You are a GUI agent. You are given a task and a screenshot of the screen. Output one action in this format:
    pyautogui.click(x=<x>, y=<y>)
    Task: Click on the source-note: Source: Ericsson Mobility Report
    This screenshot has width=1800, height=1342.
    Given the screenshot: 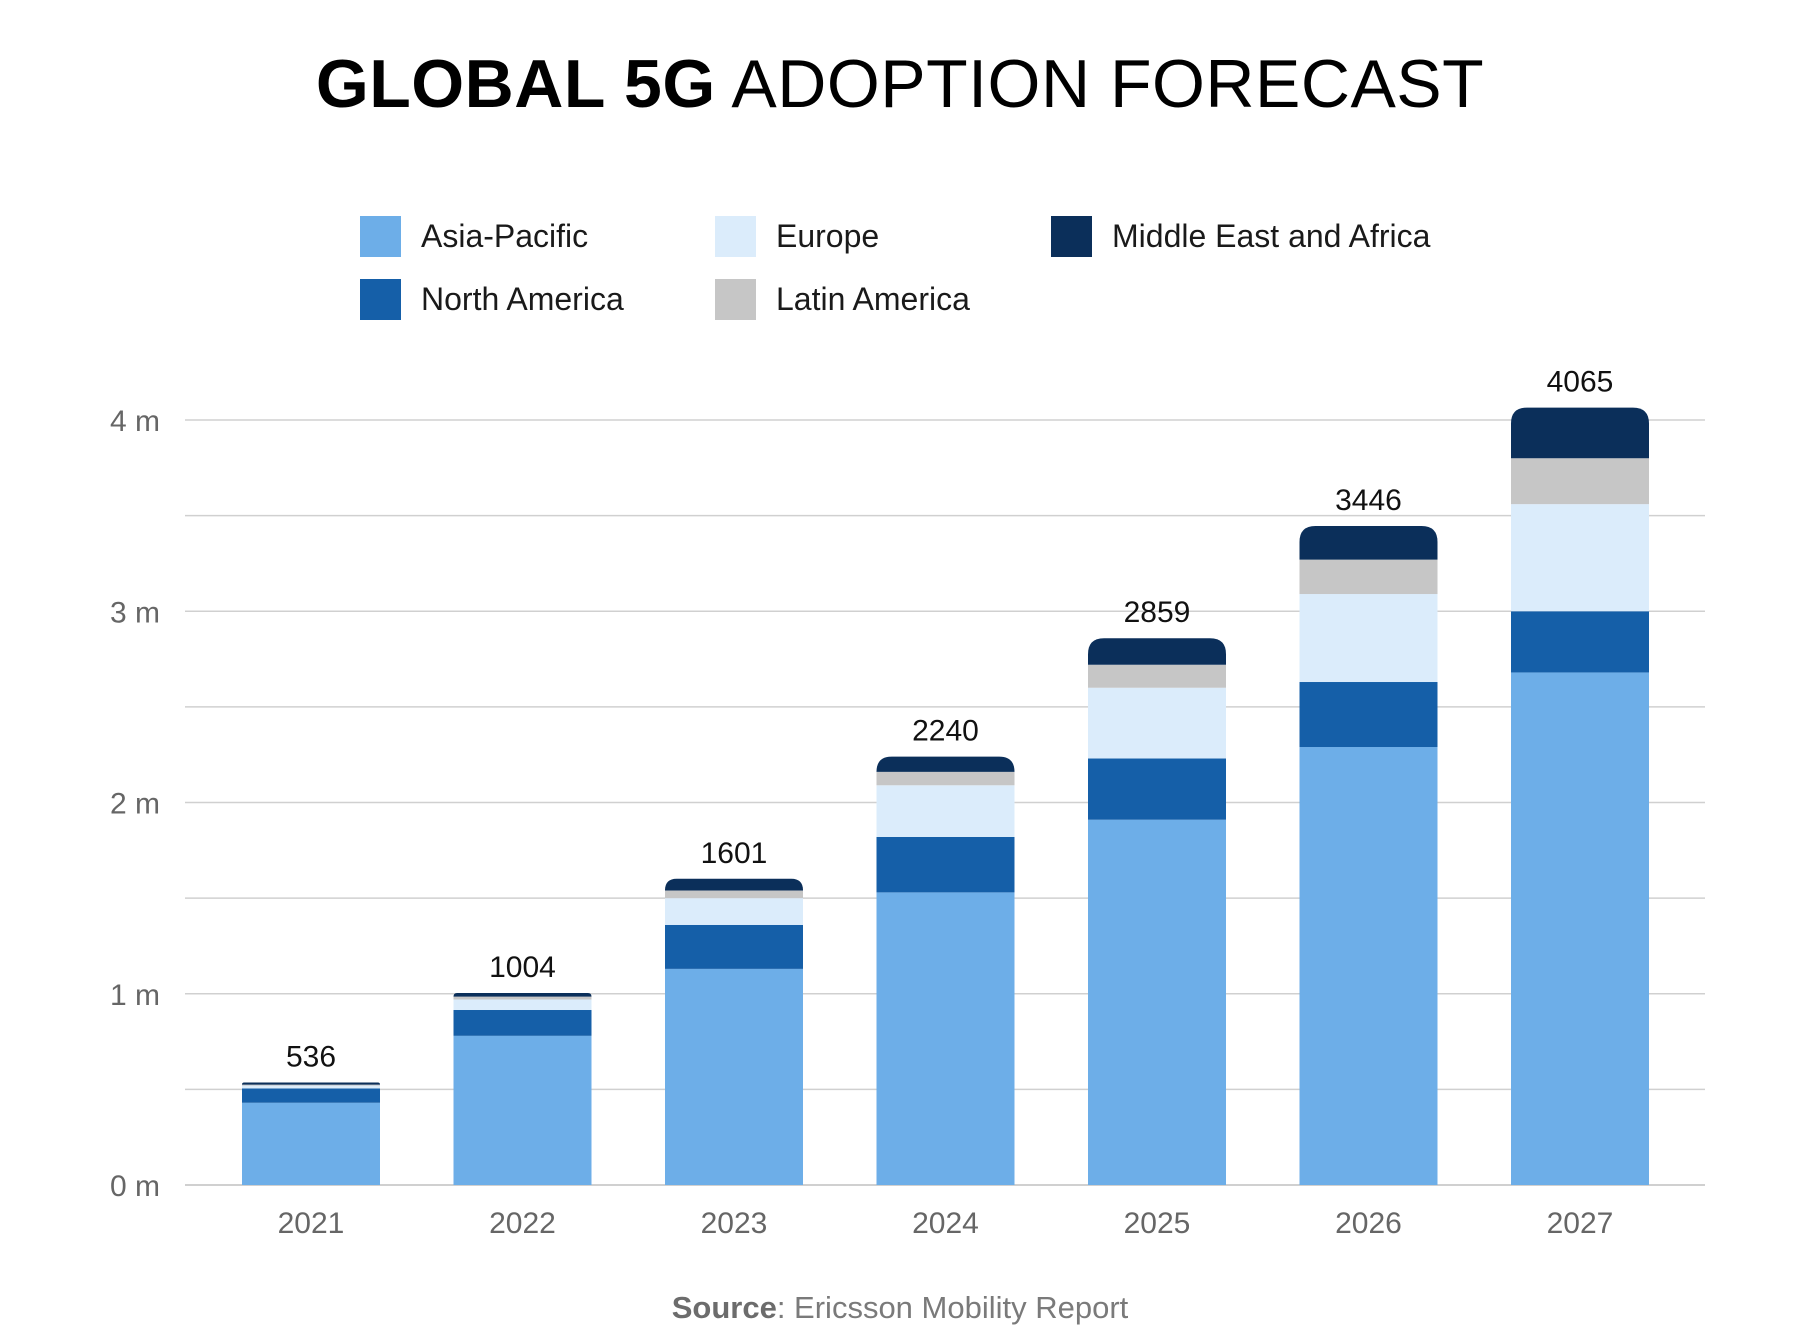 What is the action you would take?
    pyautogui.click(x=900, y=1308)
    